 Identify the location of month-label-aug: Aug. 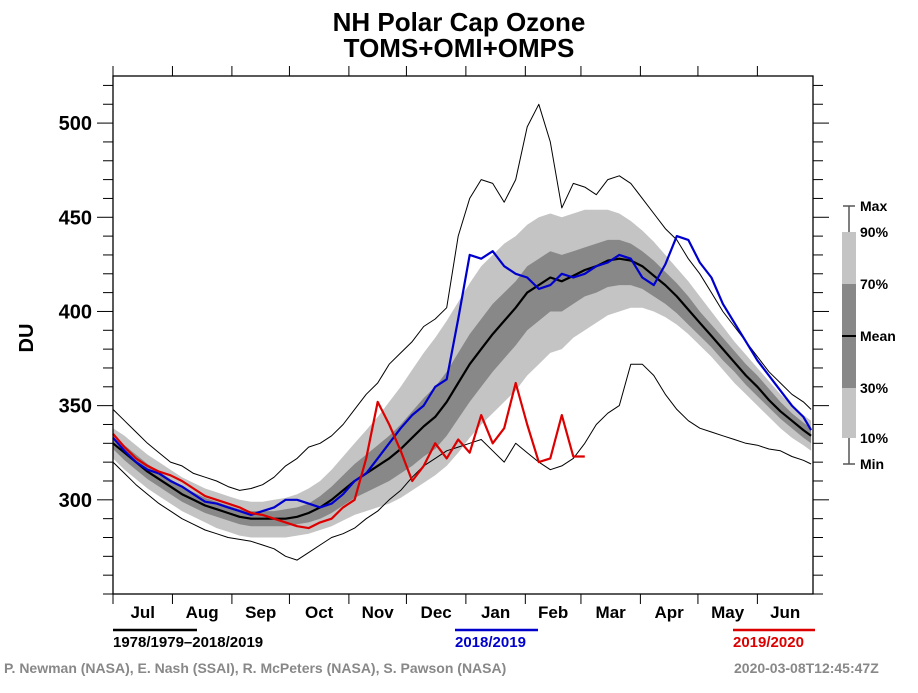
(202, 612).